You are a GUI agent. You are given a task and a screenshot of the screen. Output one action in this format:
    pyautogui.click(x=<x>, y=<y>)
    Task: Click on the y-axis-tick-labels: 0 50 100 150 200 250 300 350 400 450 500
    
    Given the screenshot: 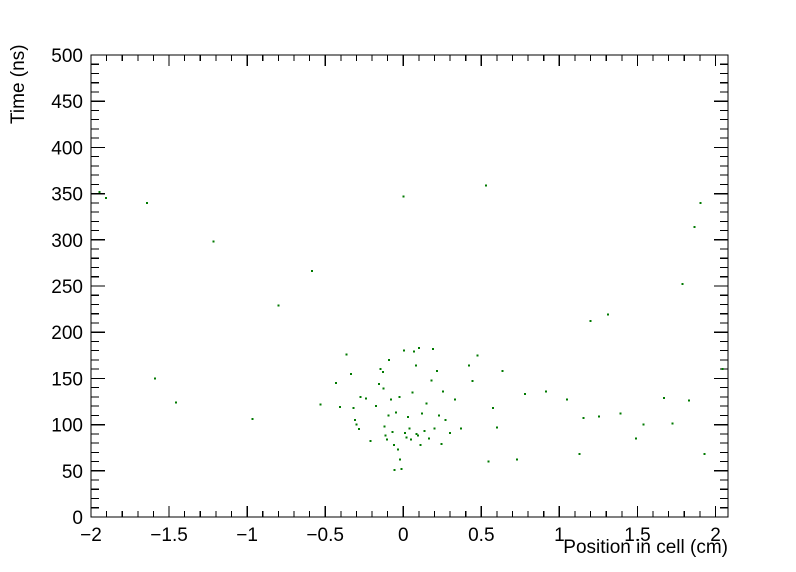 What is the action you would take?
    pyautogui.click(x=67, y=287)
    